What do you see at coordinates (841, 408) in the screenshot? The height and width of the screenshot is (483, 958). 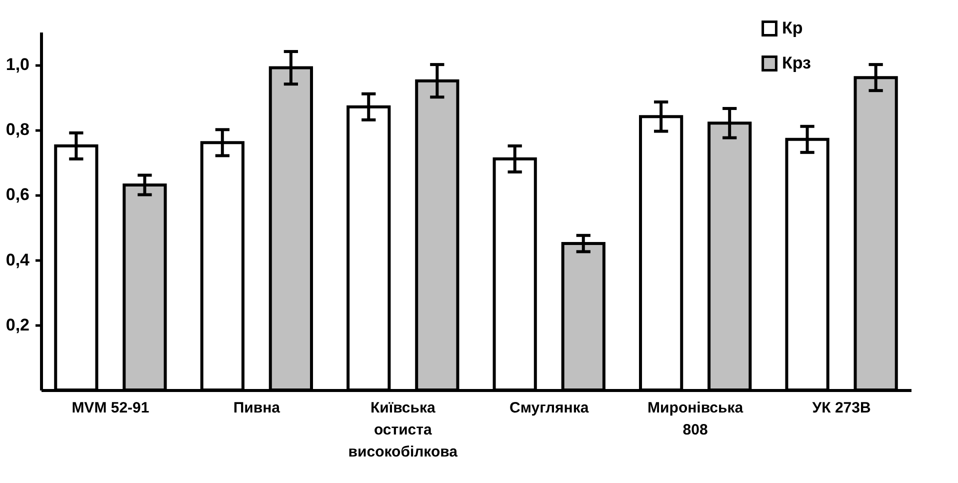 I see `x-tick-label: УК 273В` at bounding box center [841, 408].